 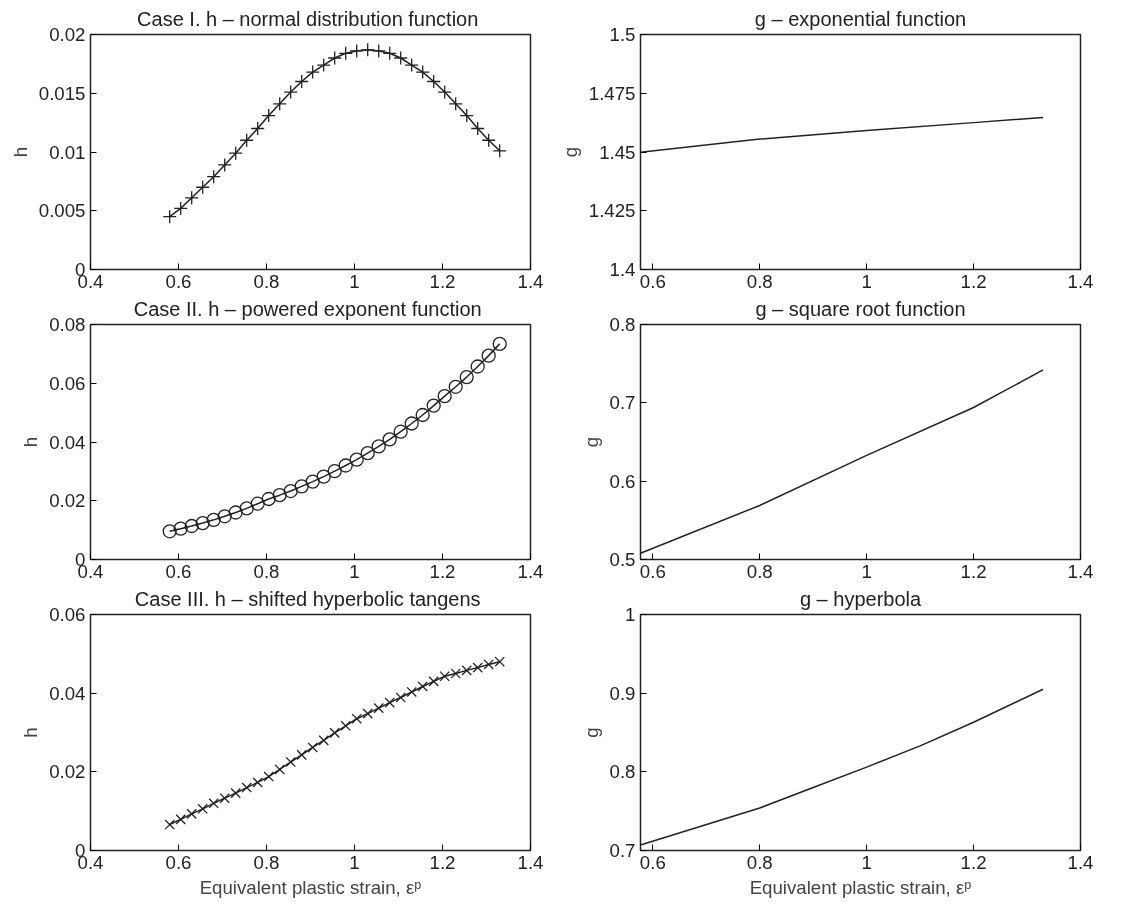 What do you see at coordinates (67, 383) in the screenshot?
I see `y-tick-label: 0.06` at bounding box center [67, 383].